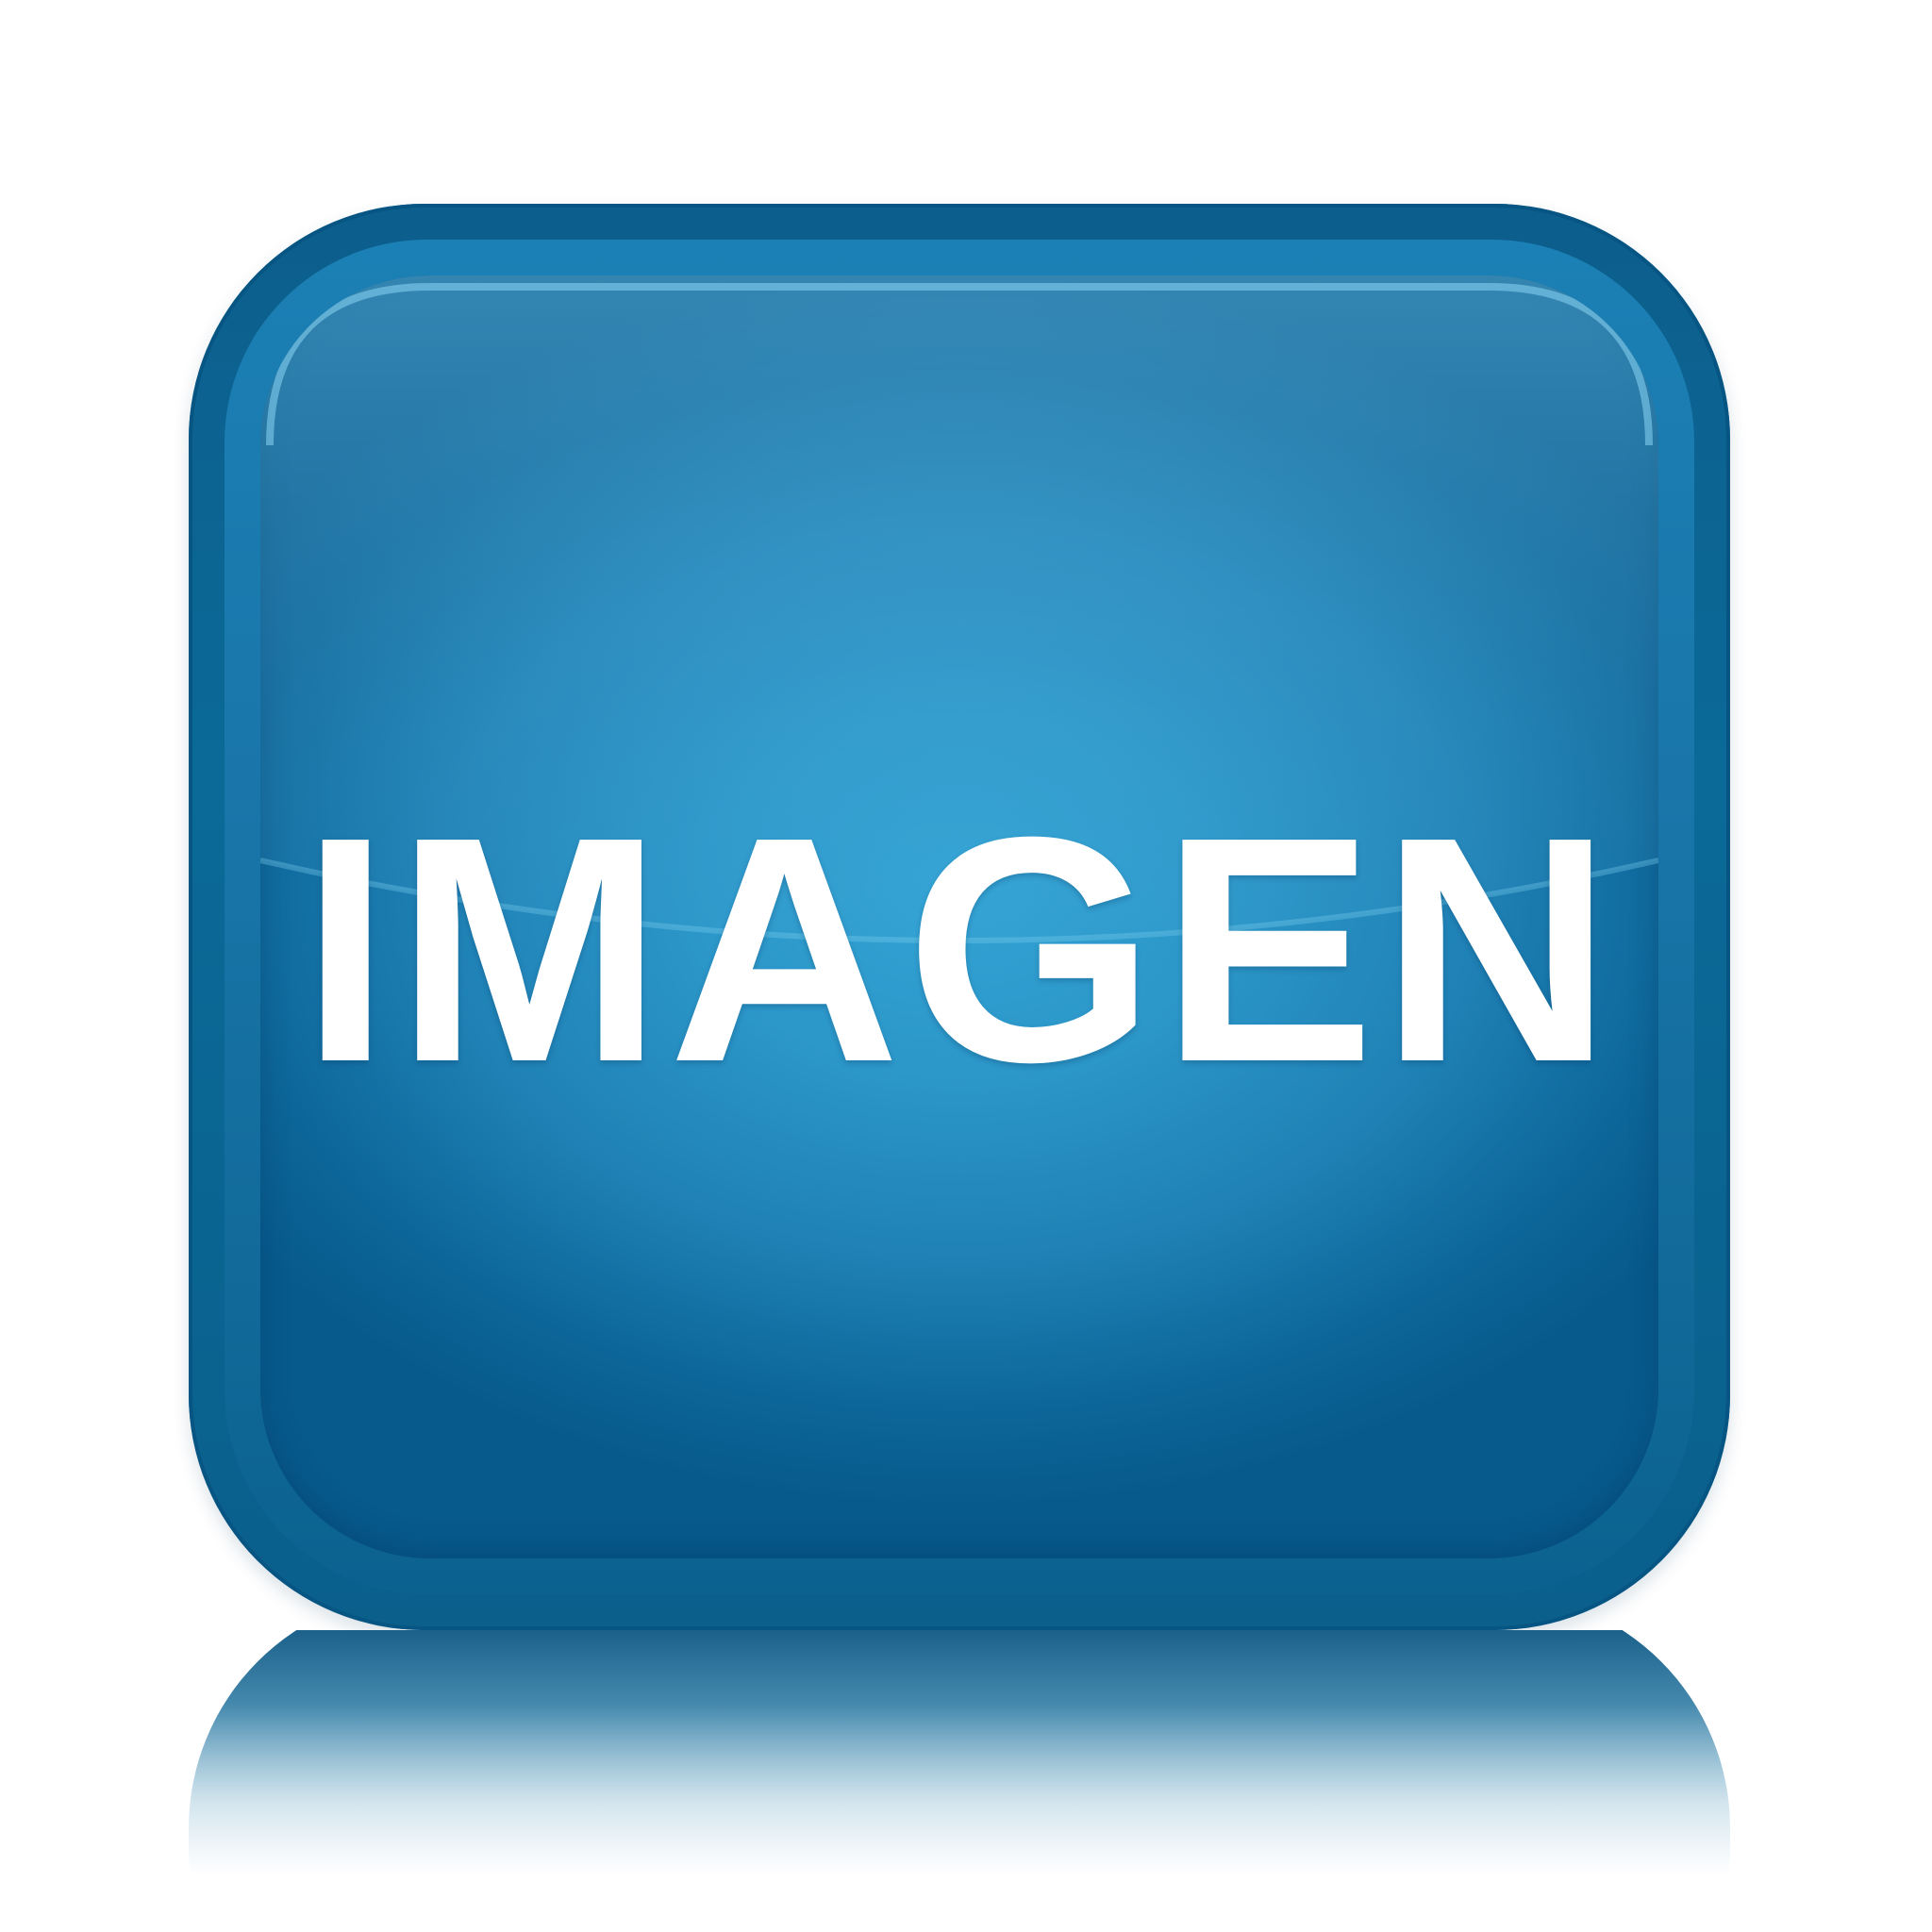 The height and width of the screenshot is (1932, 1932). I want to click on button-label: IMAGEN, so click(959, 950).